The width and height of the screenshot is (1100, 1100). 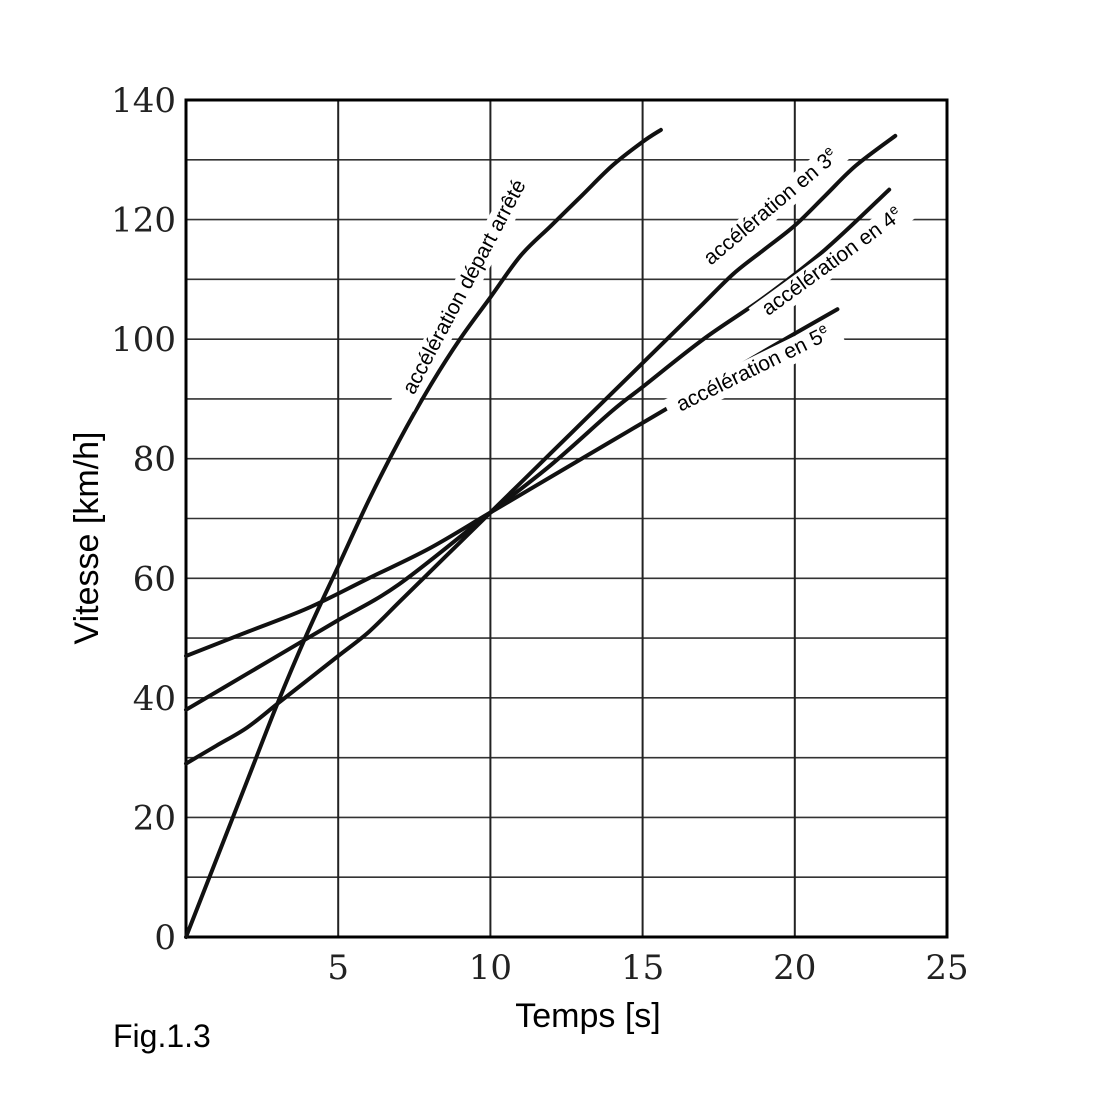 I want to click on x-tick-label: 20, so click(x=794, y=968).